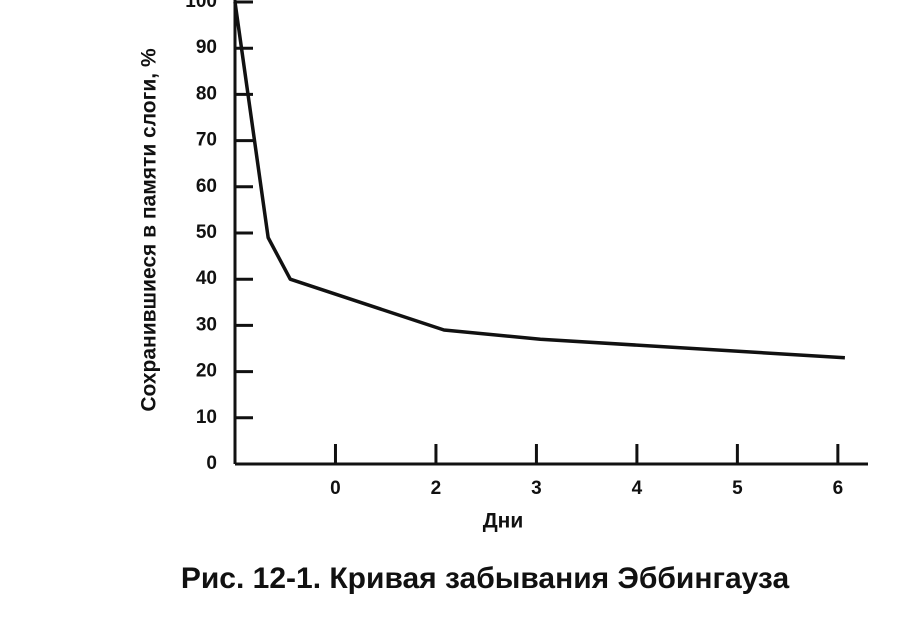  Describe the element at coordinates (206, 324) in the screenshot. I see `y-tick-label: 30` at that location.